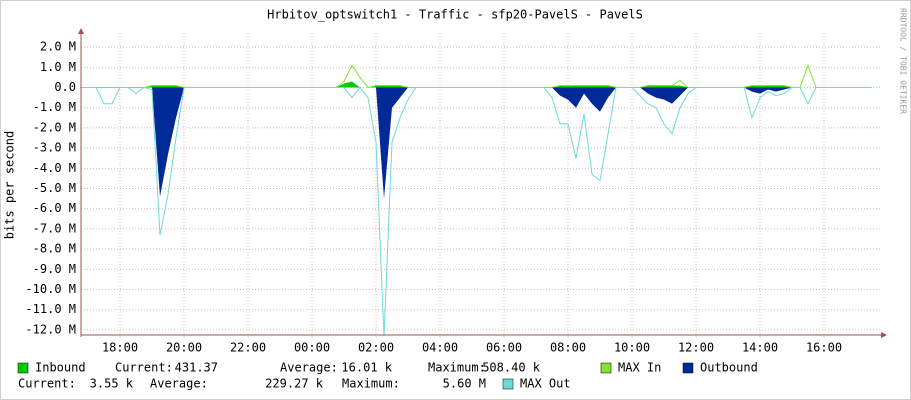 This screenshot has height=400, width=911. Describe the element at coordinates (50, 329) in the screenshot. I see `y-tick-label: -12.0 M` at that location.